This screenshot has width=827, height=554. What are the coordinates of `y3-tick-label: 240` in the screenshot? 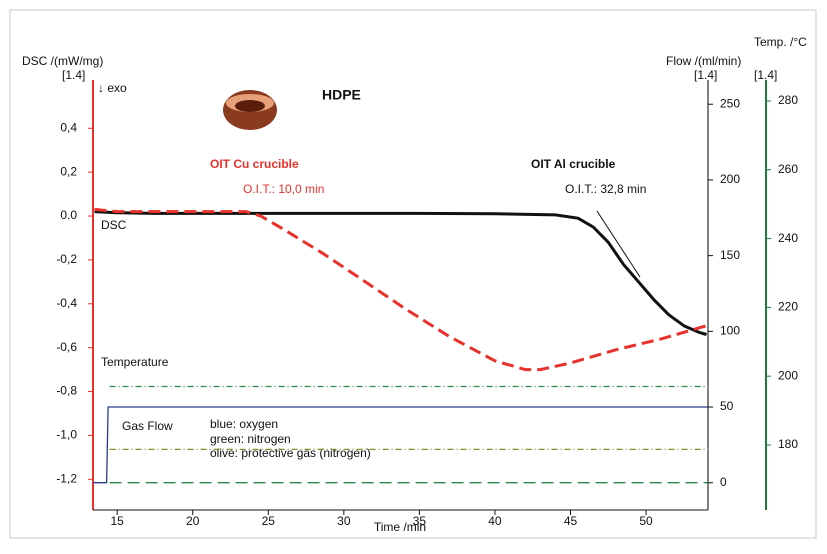 It's located at (788, 238).